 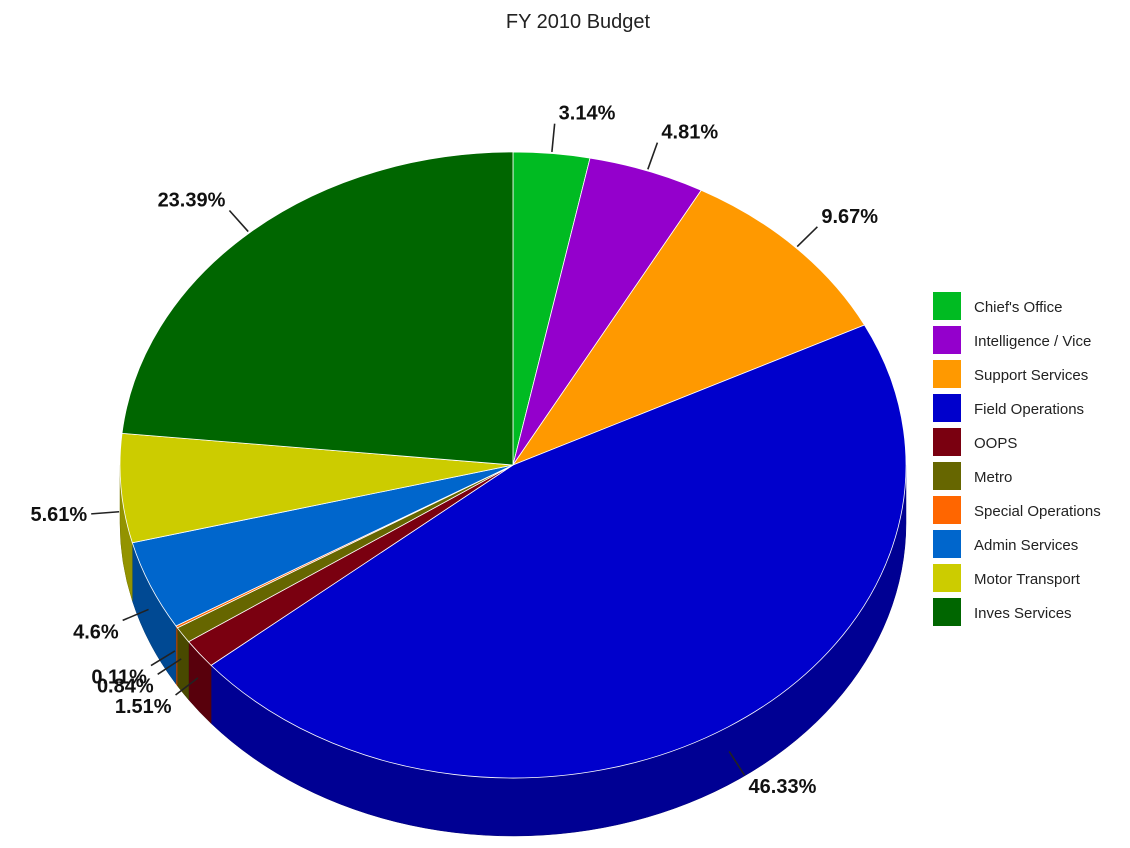 I want to click on leader-line-inves-services, so click(x=238, y=221).